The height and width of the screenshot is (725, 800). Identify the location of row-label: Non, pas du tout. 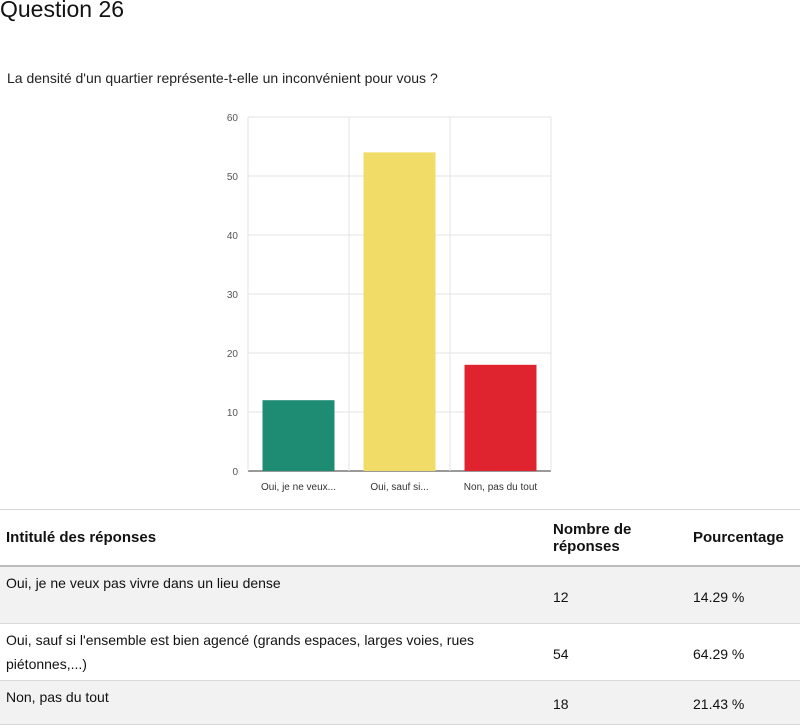
(273, 702).